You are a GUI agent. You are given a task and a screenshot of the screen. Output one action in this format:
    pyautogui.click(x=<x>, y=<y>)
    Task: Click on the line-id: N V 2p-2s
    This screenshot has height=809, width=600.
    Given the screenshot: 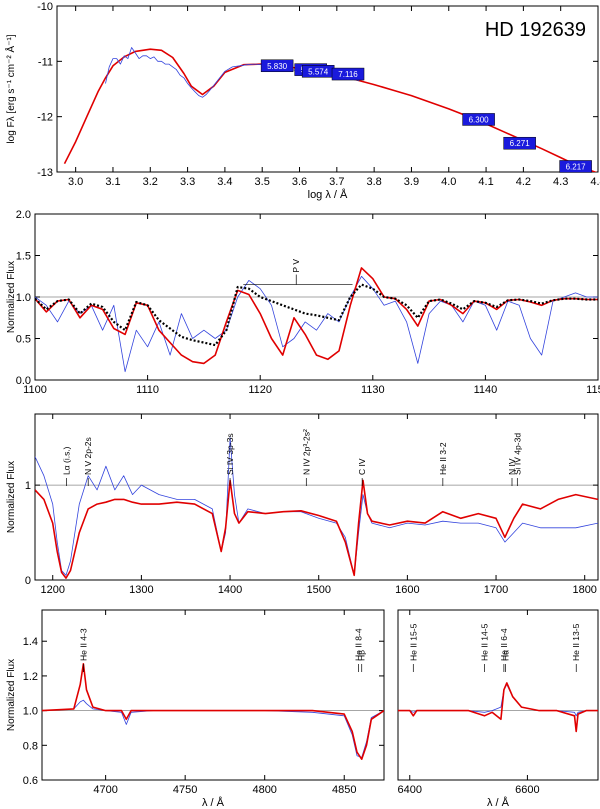 What is the action you would take?
    pyautogui.click(x=88, y=461)
    